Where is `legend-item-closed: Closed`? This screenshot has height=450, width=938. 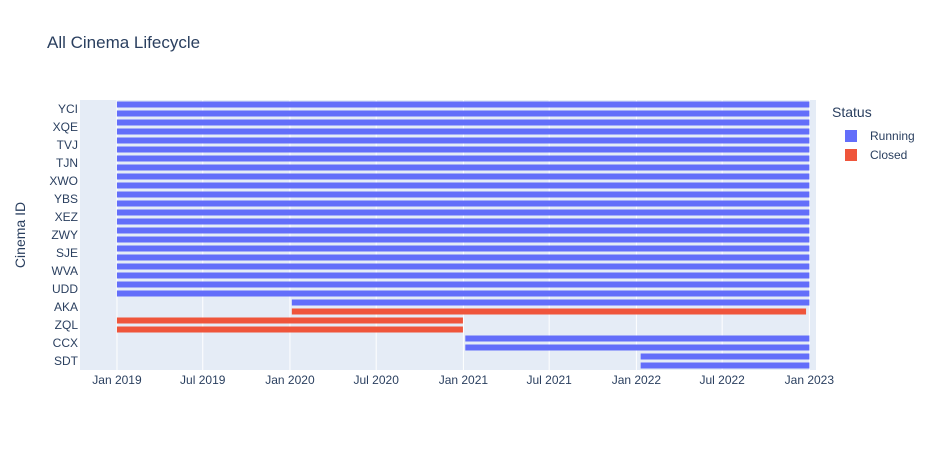
legend-item-closed: Closed is located at coordinates (873, 154).